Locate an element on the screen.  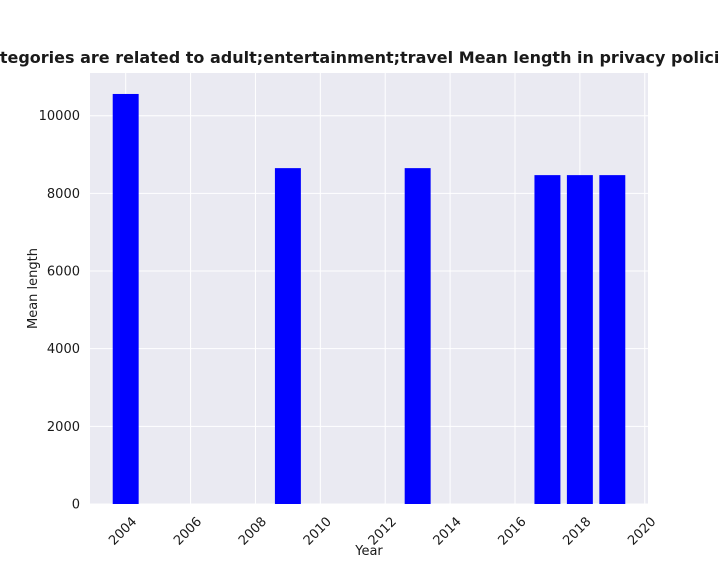
bar-2013 is located at coordinates (417, 336).